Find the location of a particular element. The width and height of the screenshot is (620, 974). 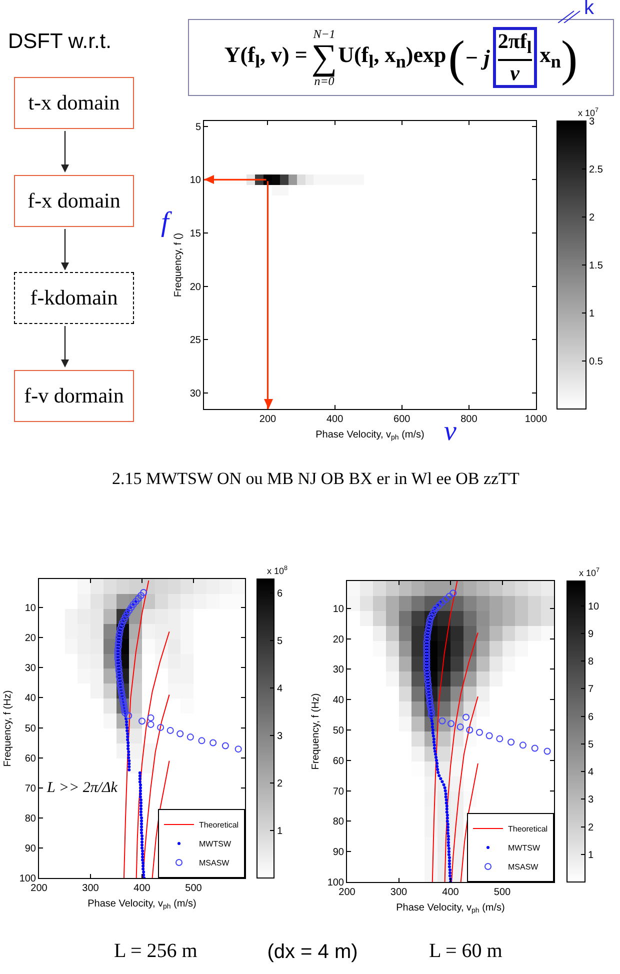

color-bar-label: 0.5 is located at coordinates (596, 362).